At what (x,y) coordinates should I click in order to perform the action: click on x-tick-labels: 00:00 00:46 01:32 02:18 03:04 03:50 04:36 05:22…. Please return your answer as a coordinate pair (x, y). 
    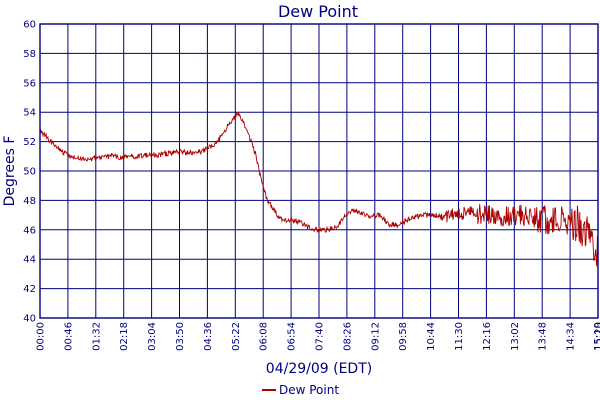
    Looking at the image, I should click on (318, 336).